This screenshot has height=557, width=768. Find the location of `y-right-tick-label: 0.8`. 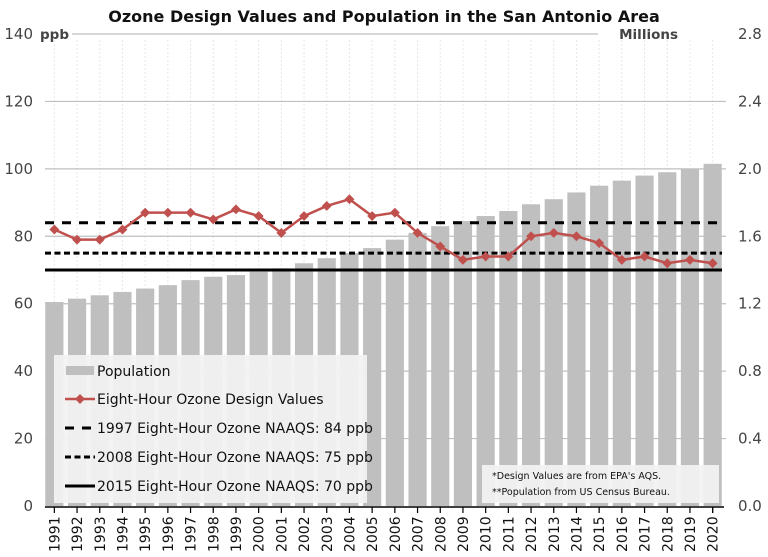

y-right-tick-label: 0.8 is located at coordinates (750, 371).